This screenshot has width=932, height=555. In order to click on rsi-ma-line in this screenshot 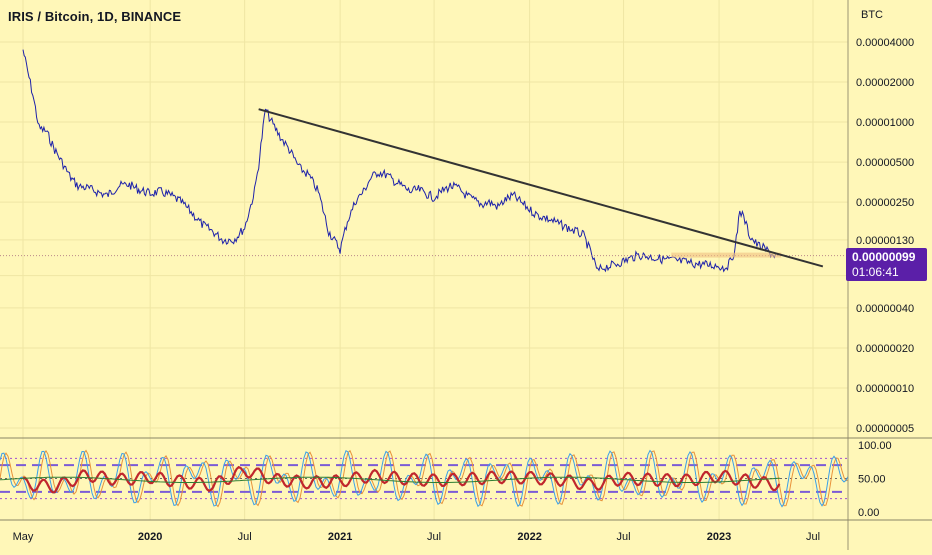, I will do `click(390, 479)`.